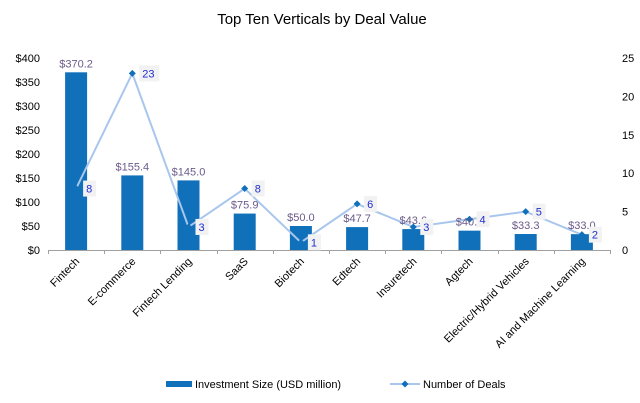 The height and width of the screenshot is (403, 640). What do you see at coordinates (28, 107) in the screenshot?
I see `left-axis-tick-label: $300` at bounding box center [28, 107].